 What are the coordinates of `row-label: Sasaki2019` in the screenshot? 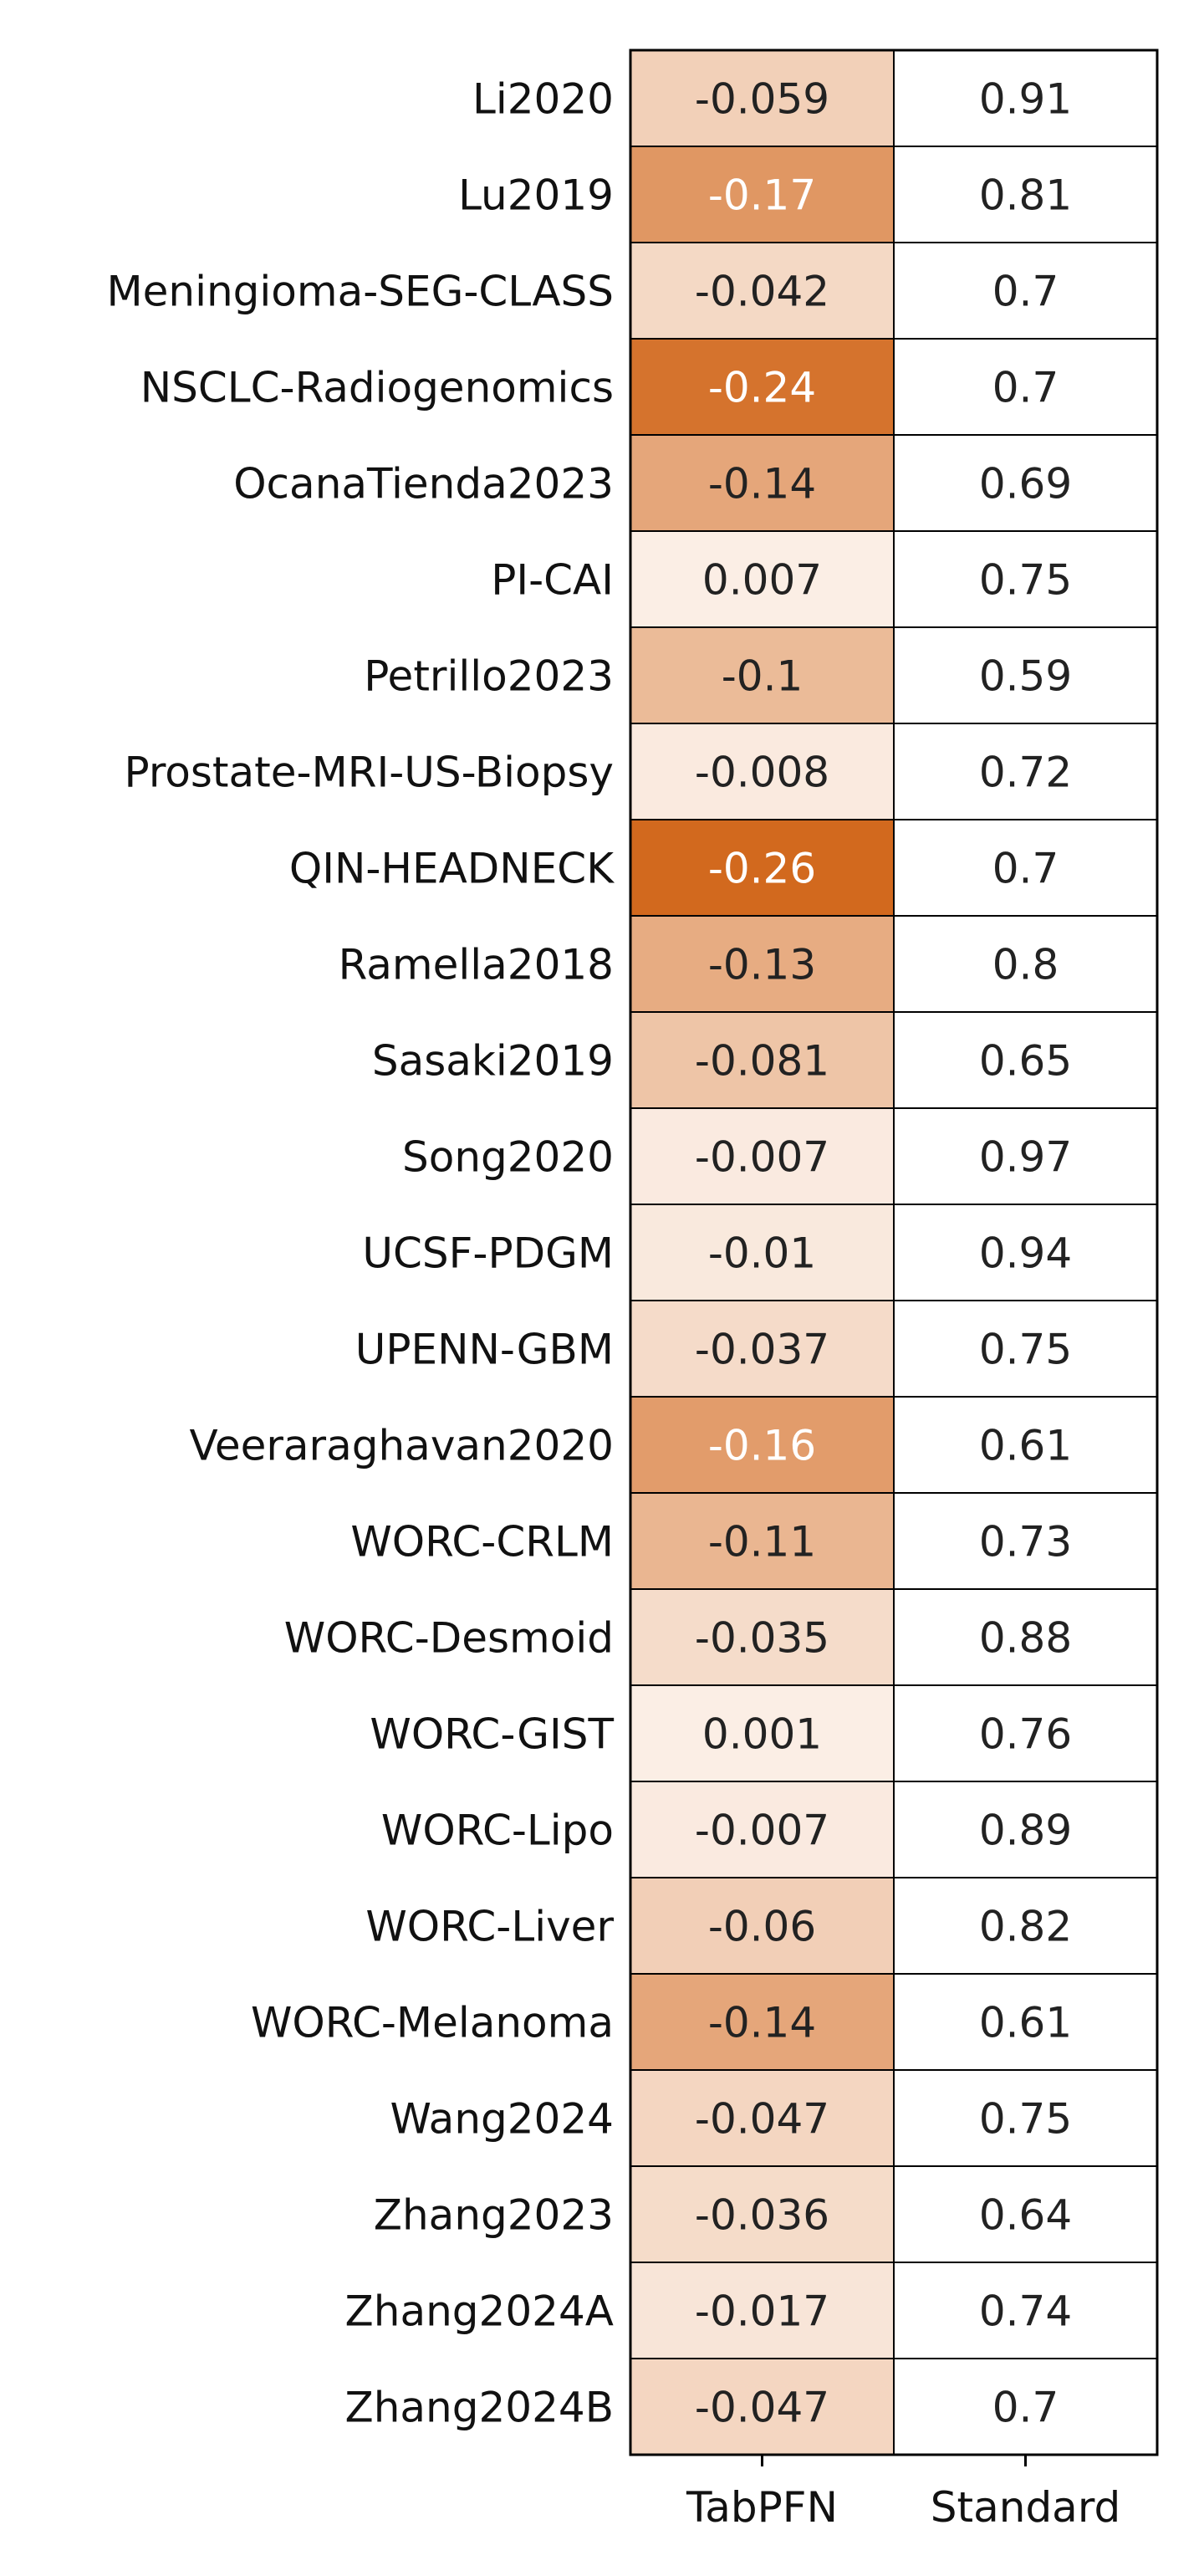 It's located at (493, 1061).